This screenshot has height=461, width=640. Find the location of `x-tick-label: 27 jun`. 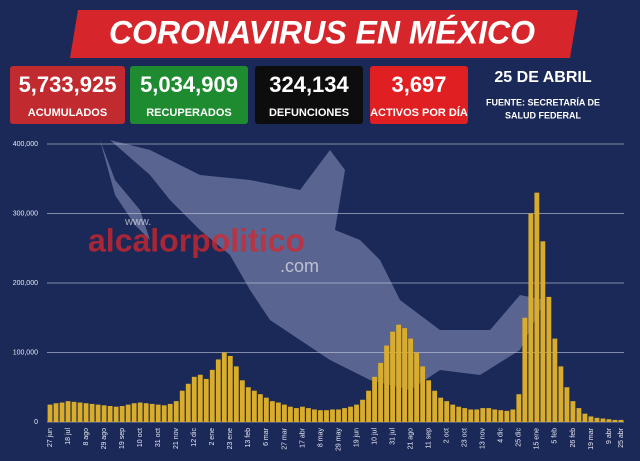

x-tick-label: 27 jun is located at coordinates (50, 437).